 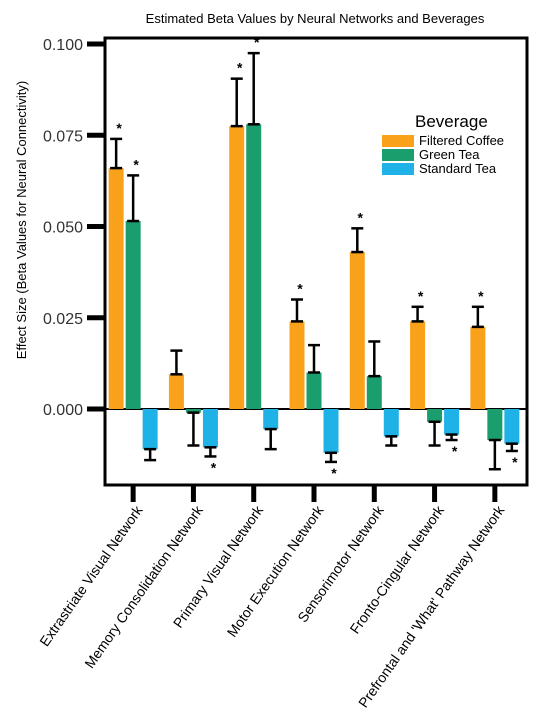 I want to click on x-tick-label: Extrastriate Visual Network, so click(x=91, y=575).